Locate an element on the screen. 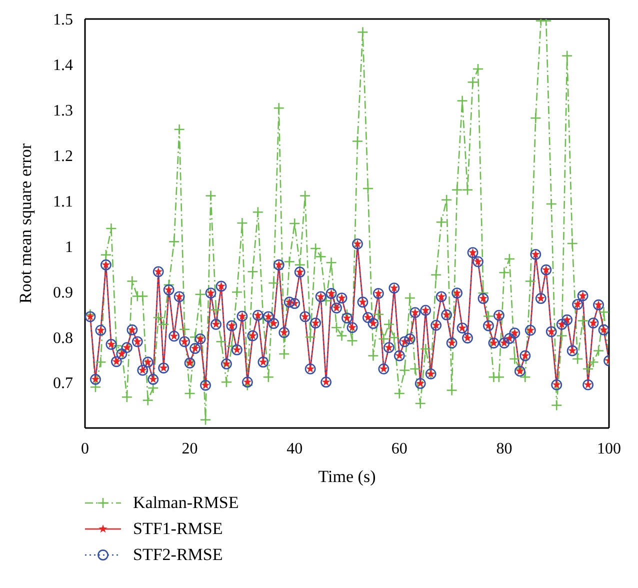 This screenshot has height=588, width=638. y-tick-label: 0.7 is located at coordinates (63, 383).